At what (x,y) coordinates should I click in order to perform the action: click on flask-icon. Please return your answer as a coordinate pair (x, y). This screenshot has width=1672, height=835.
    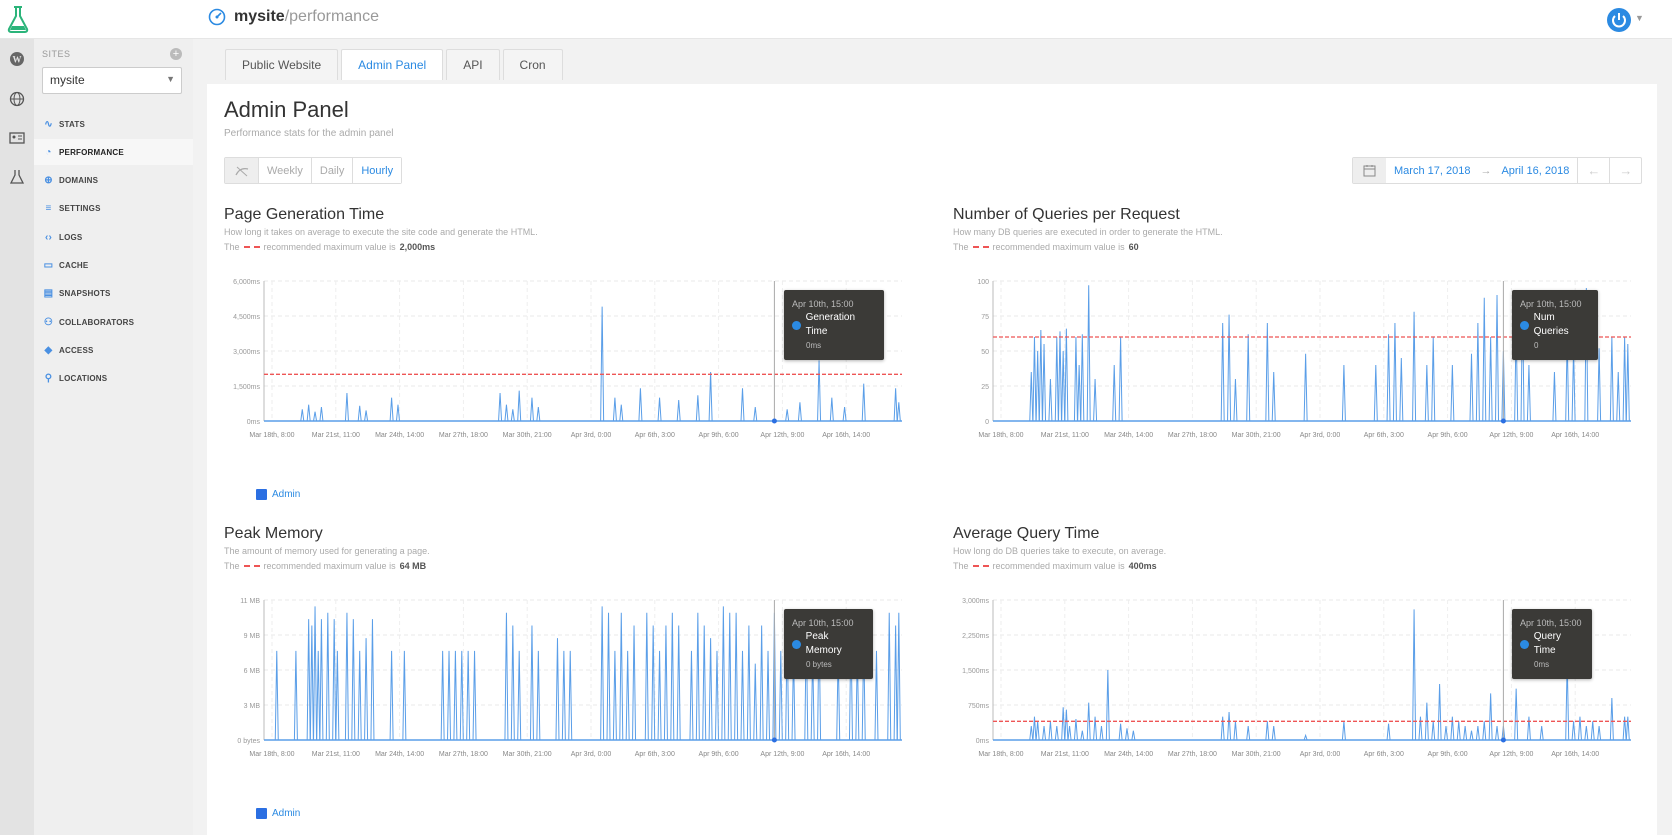
    Looking at the image, I should click on (17, 177).